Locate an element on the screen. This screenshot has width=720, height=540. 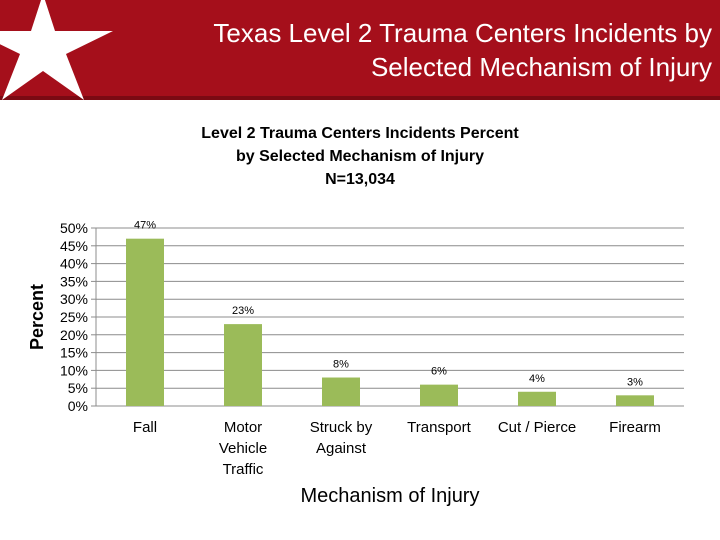
chart-title-line2: by Selected Mechanism of Injury is located at coordinates (360, 156).